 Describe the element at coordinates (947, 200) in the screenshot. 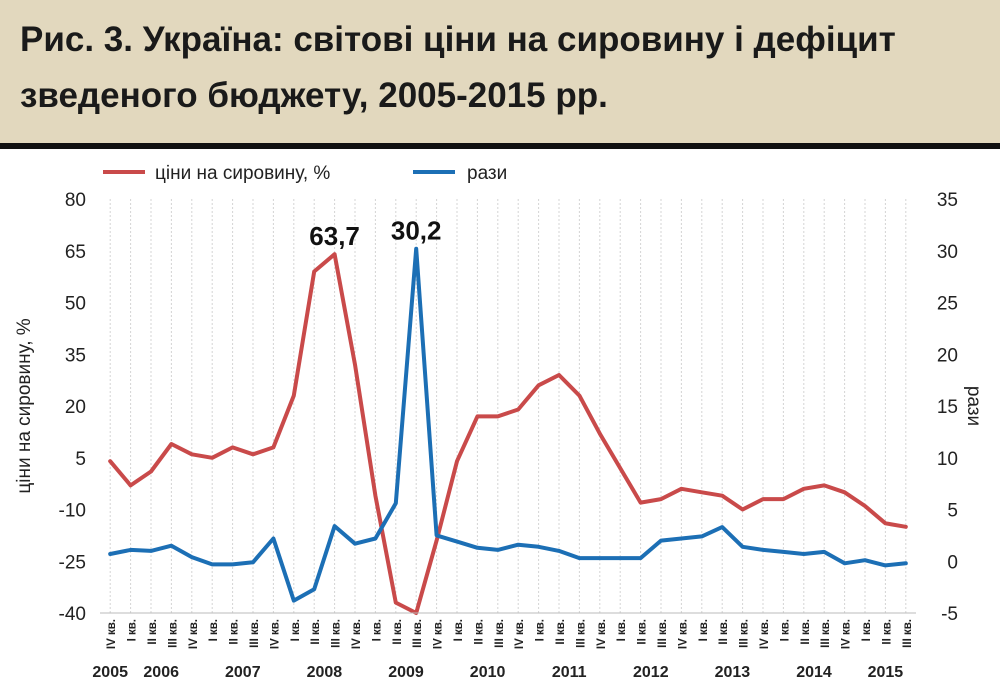

I see `y-right-tick-label: 35` at that location.